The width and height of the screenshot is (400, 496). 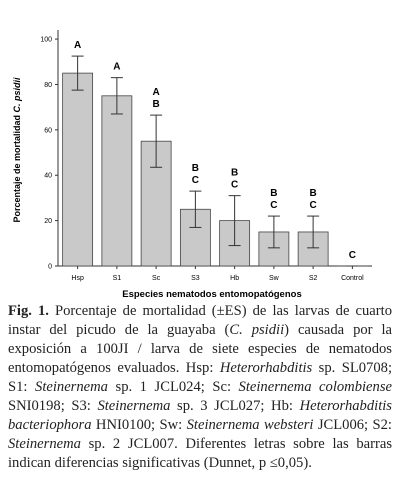 What do you see at coordinates (211, 294) in the screenshot?
I see `x-axis-label: Especies nematodos entomopatógenos` at bounding box center [211, 294].